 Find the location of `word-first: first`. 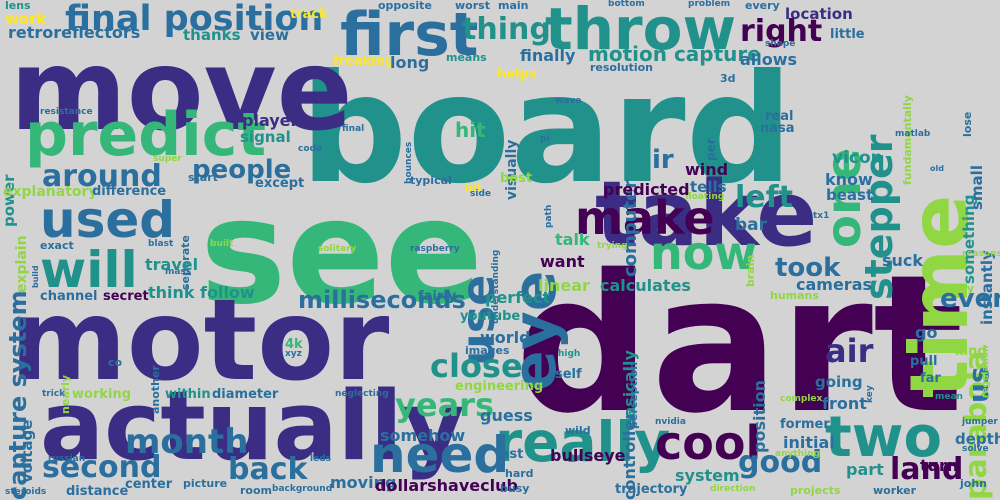

word-first: first is located at coordinates (409, 35).